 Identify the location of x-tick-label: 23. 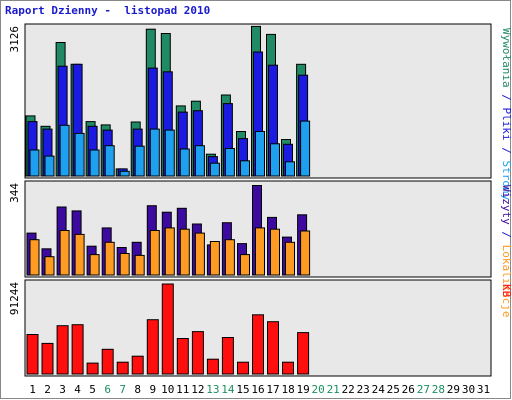
(363, 389).